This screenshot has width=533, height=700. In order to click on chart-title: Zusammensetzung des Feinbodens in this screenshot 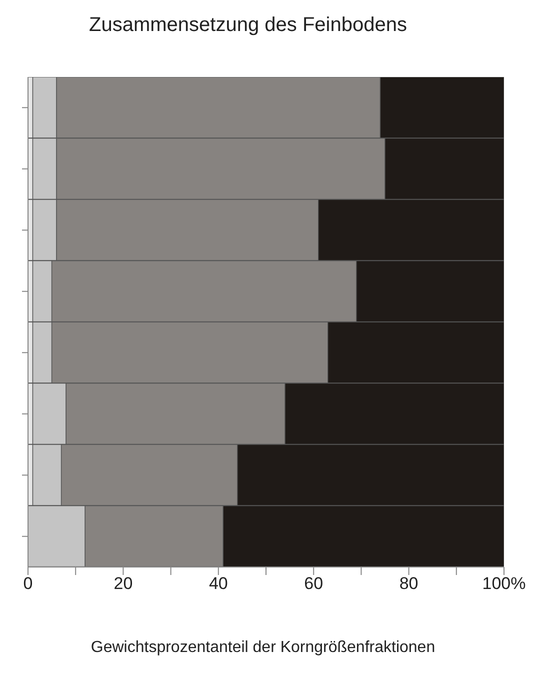, I will do `click(248, 25)`.